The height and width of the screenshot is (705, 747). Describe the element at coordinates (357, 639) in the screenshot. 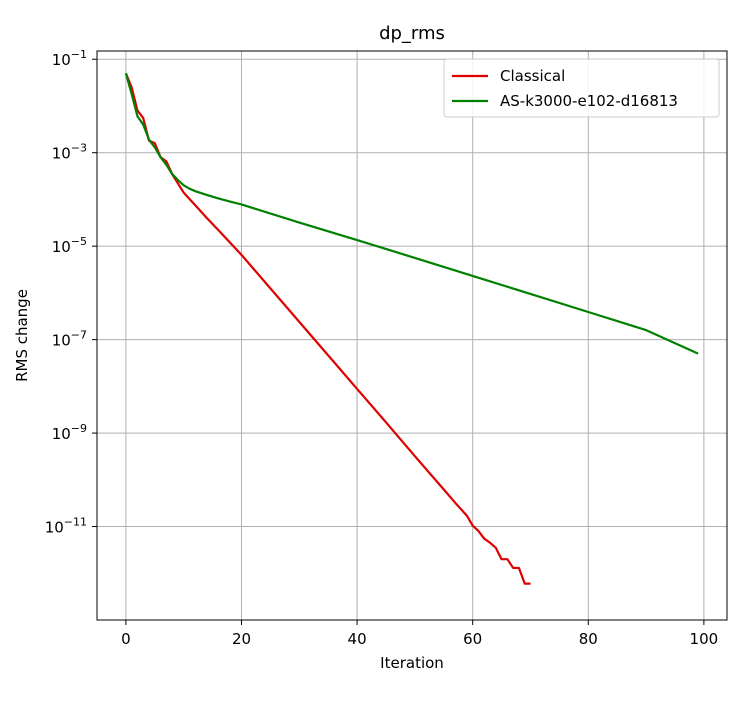

I see `x-tick-label: 40` at that location.